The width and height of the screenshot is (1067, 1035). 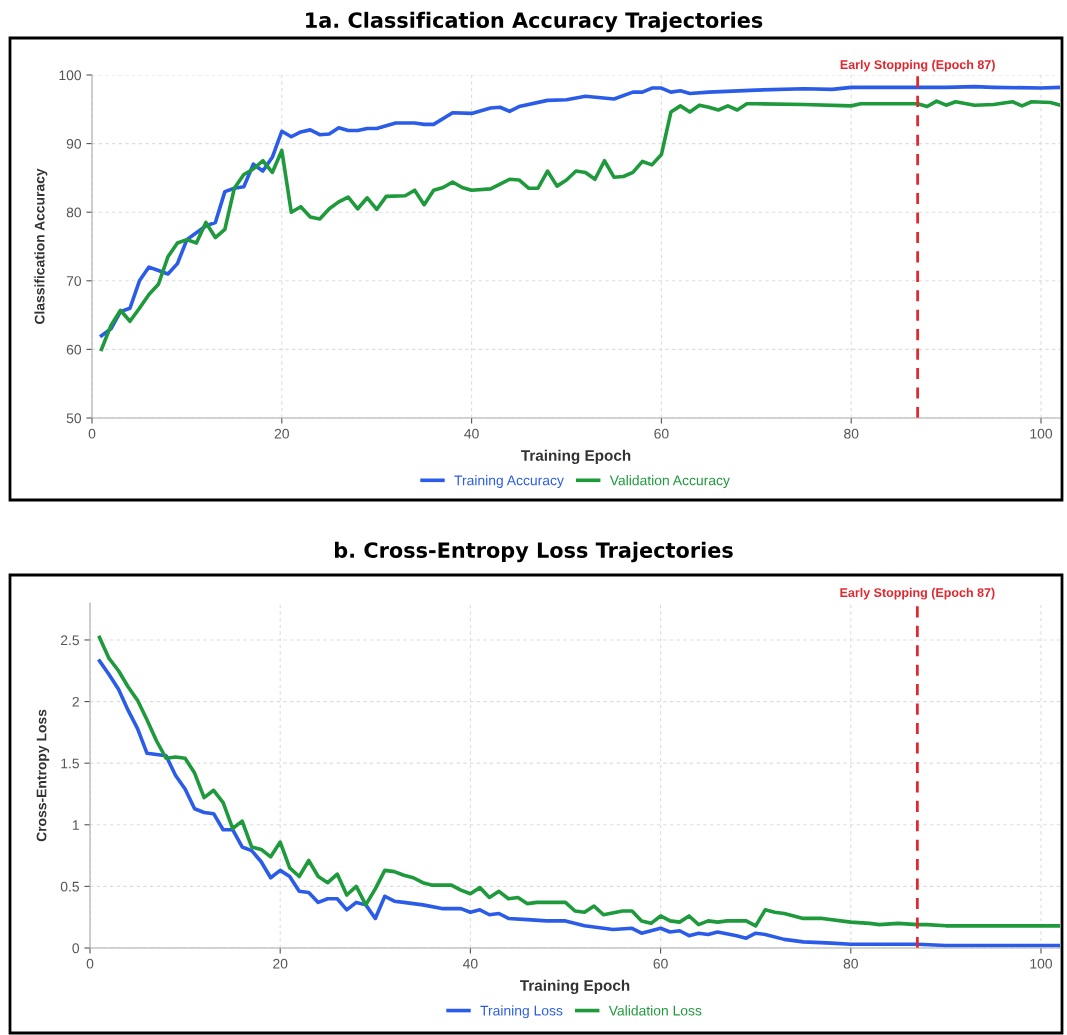 I want to click on chart-title: b. Cross-Entropy Loss Trajectories, so click(x=534, y=552).